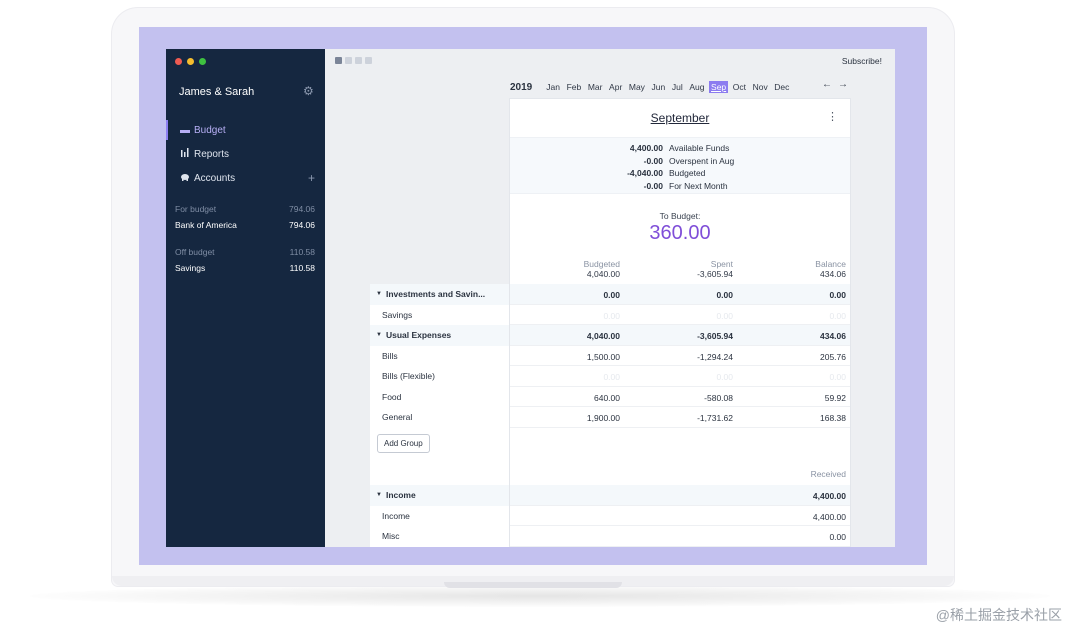  I want to click on next-month-arrow-icon: →, so click(843, 84).